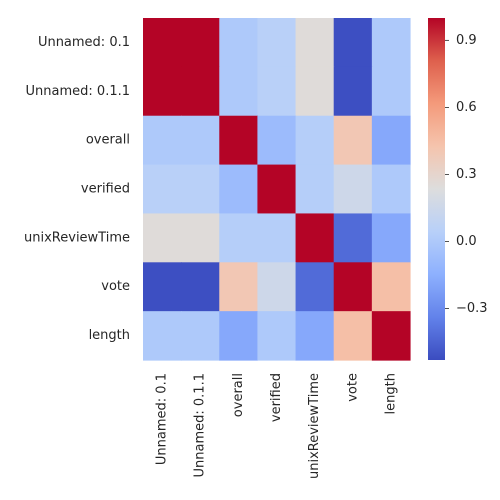  What do you see at coordinates (472, 308) in the screenshot?
I see `colorbar-tick-label: −0.3` at bounding box center [472, 308].